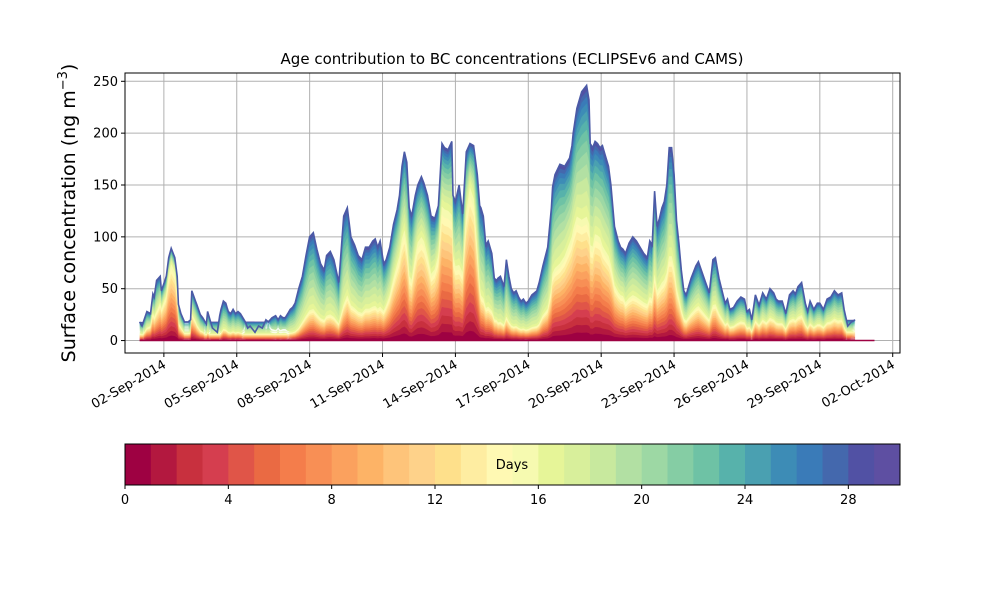  I want to click on x-tick-label: 29-Sep-2014, so click(785, 384).